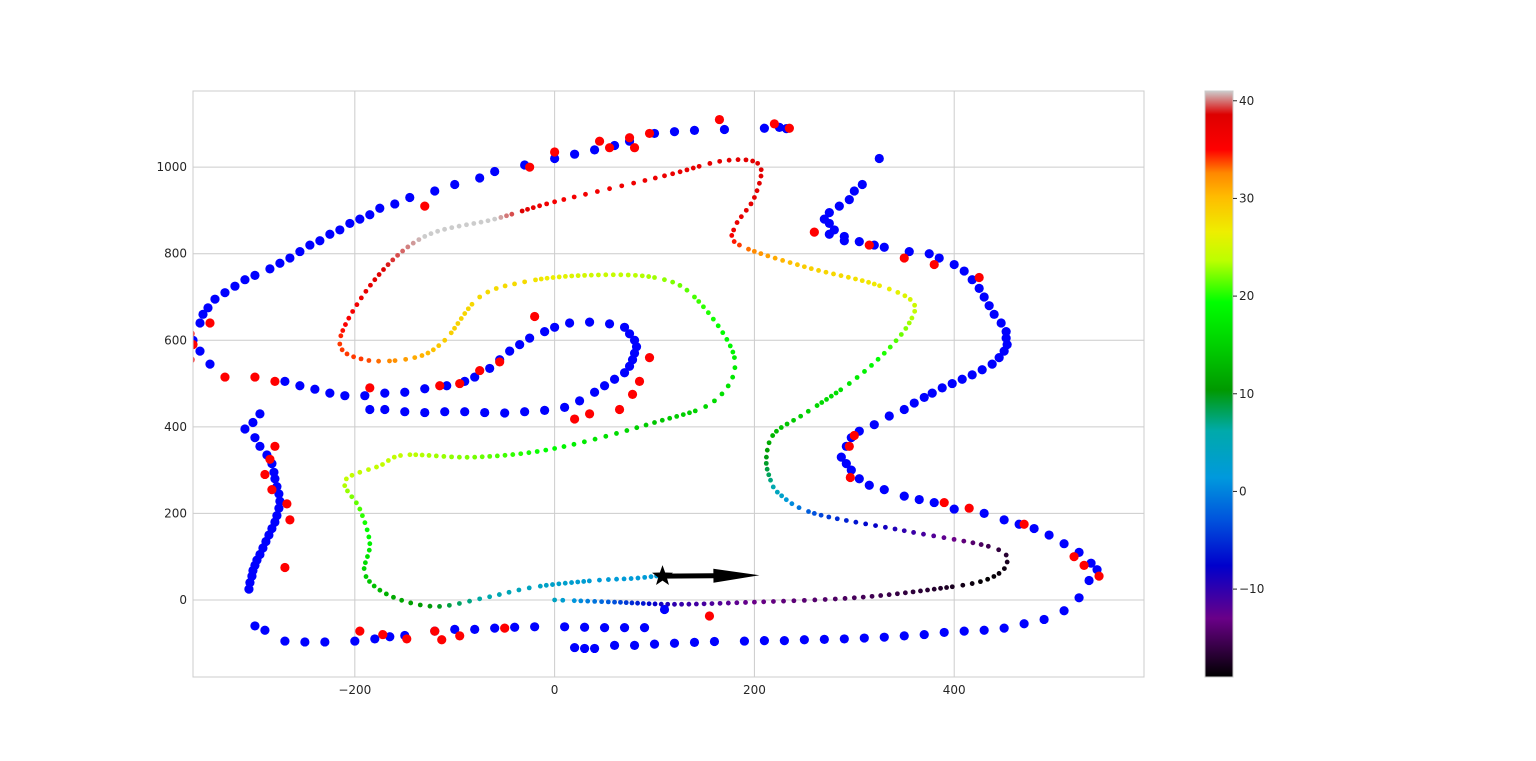 This screenshot has width=1536, height=761. Describe the element at coordinates (171, 383) in the screenshot. I see `y-axis-ticks: 0 200 400 600 800 1000` at that location.